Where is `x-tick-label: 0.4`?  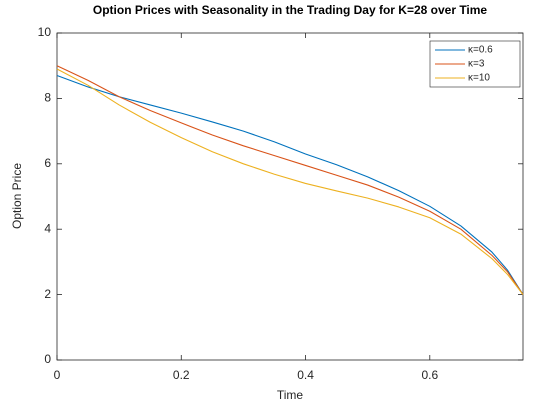
x-tick-label: 0.4 is located at coordinates (305, 375).